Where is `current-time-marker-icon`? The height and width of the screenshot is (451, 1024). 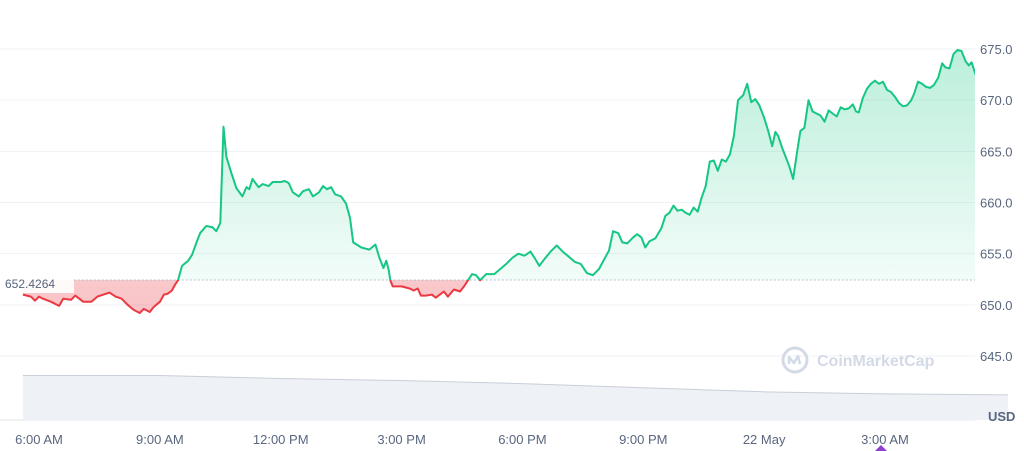 current-time-marker-icon is located at coordinates (881, 448).